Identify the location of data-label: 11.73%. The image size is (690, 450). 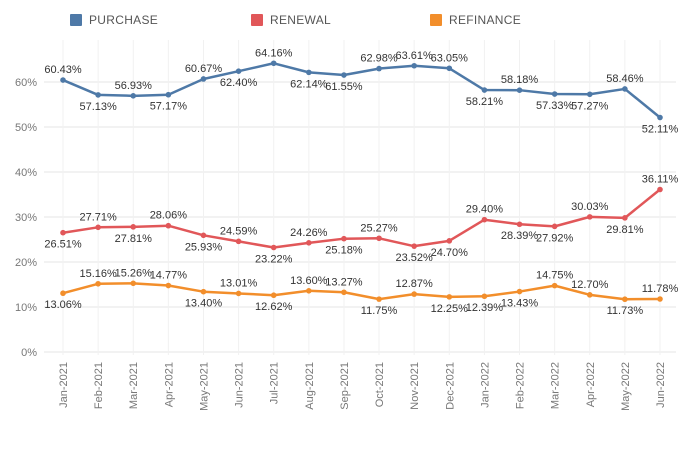
(625, 311).